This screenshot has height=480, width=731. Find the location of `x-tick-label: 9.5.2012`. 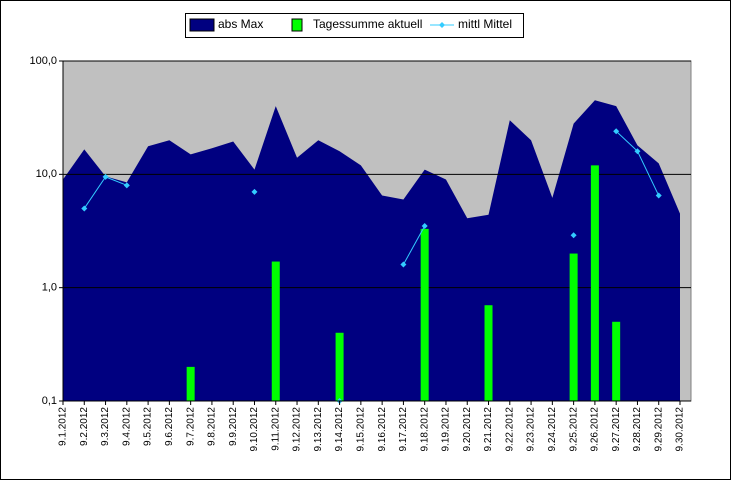

x-tick-label: 9.5.2012 is located at coordinates (148, 426).